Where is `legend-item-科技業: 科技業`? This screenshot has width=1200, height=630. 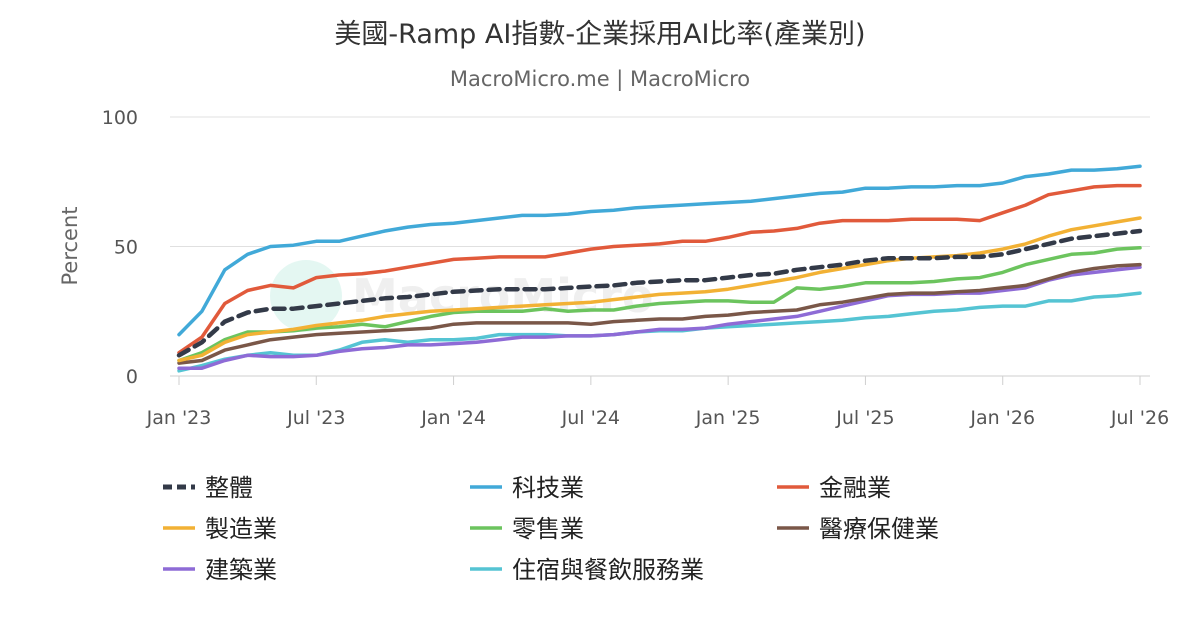
legend-item-科技業: 科技業 is located at coordinates (527, 488).